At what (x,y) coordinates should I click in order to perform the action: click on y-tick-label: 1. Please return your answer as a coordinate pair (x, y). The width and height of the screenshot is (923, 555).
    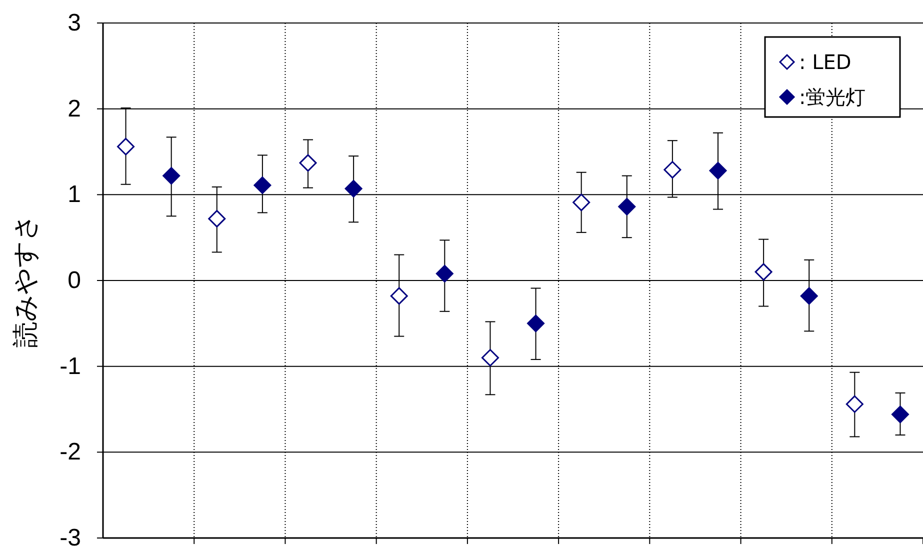
    Looking at the image, I should click on (74, 194).